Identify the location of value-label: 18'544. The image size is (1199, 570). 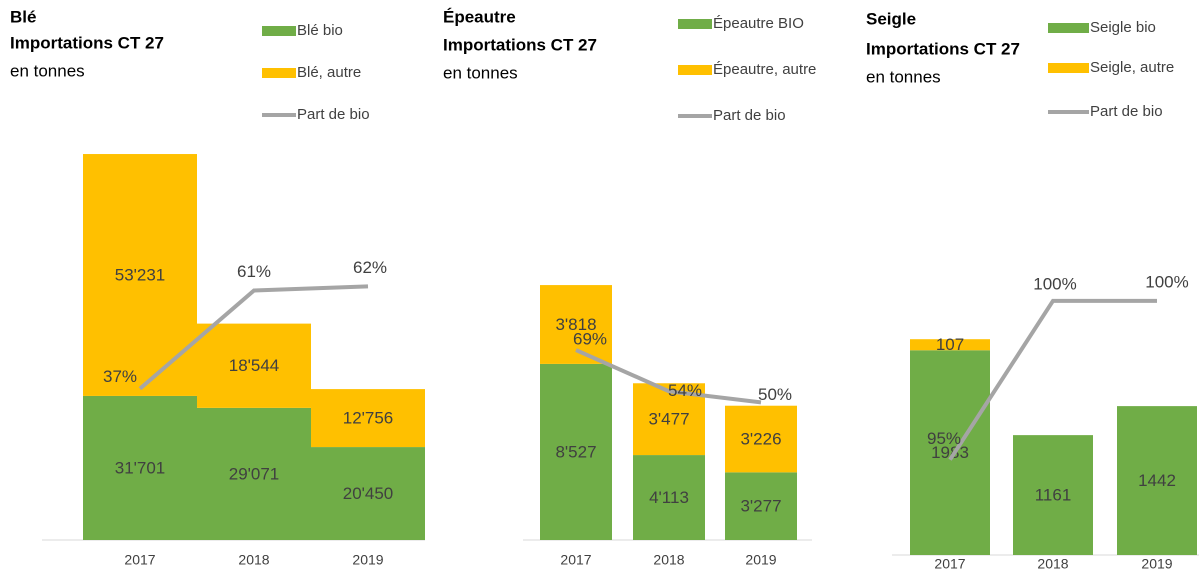
(254, 365).